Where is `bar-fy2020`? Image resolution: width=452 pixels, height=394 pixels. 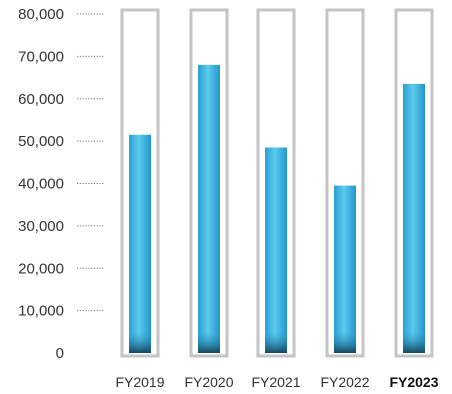
bar-fy2020 is located at coordinates (209, 208).